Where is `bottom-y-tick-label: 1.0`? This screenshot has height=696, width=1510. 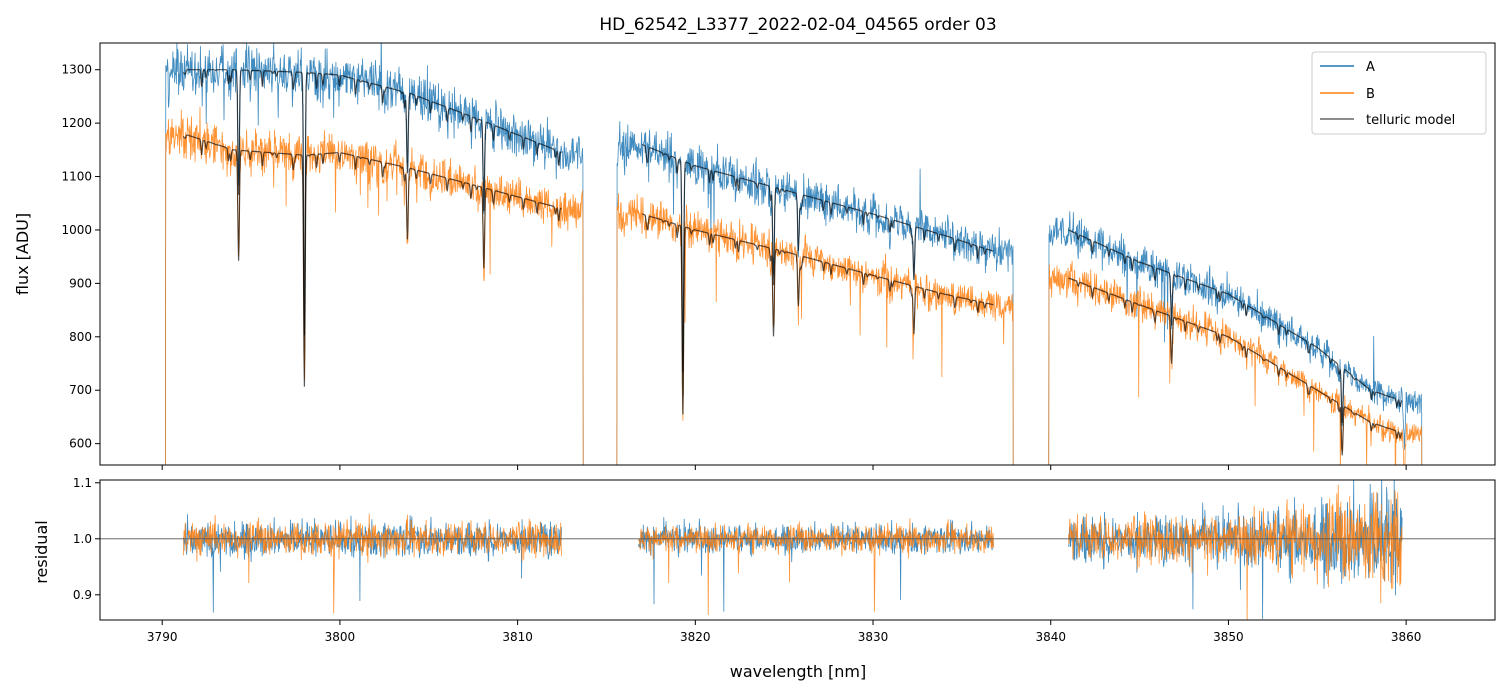
bottom-y-tick-label: 1.0 is located at coordinates (82, 539).